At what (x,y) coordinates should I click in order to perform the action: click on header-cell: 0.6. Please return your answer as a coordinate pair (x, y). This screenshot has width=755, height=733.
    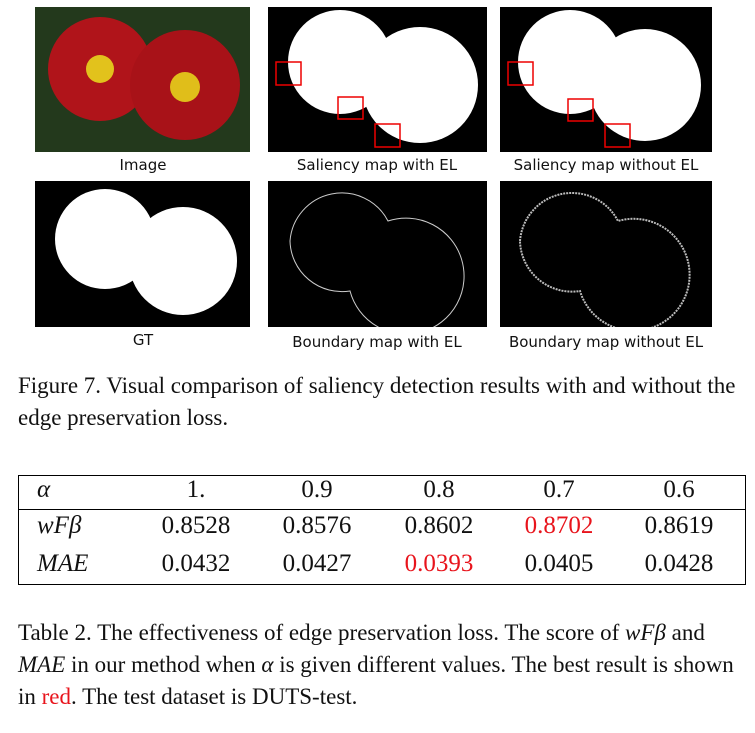
    Looking at the image, I should click on (679, 489).